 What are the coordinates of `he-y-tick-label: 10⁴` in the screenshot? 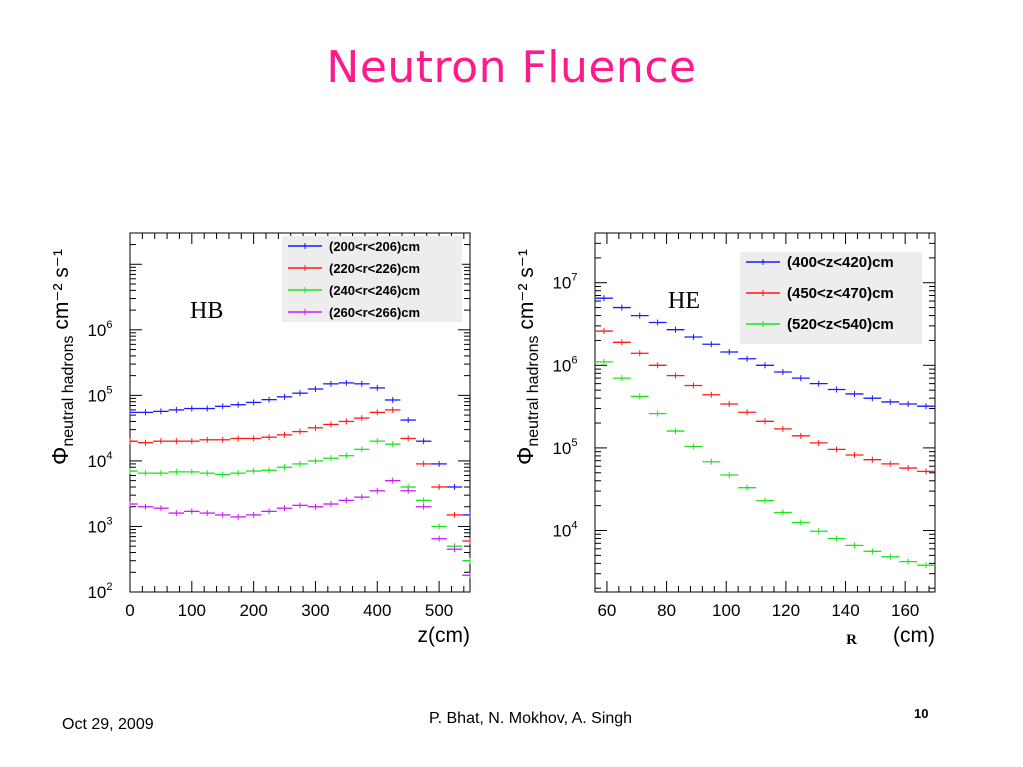 It's located at (564, 529).